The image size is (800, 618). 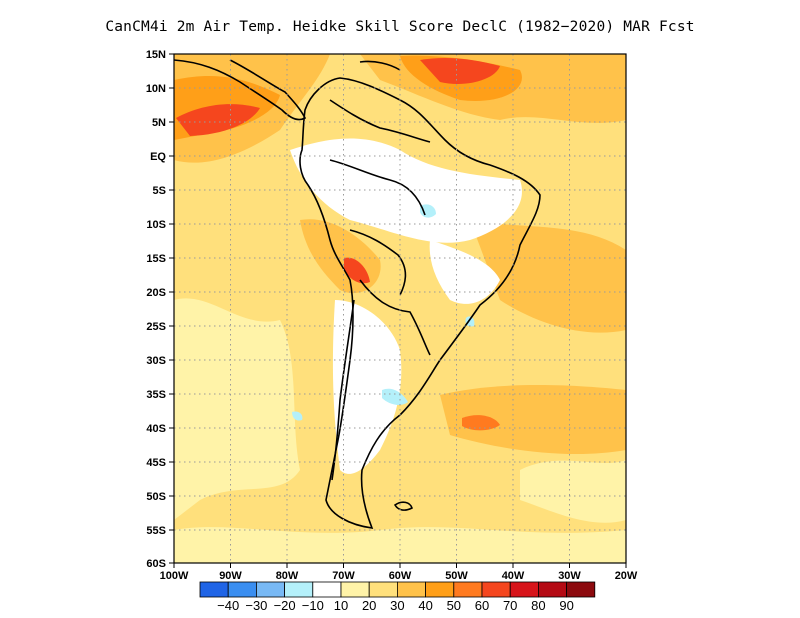 I want to click on x-tick-label: 40W, so click(x=513, y=576).